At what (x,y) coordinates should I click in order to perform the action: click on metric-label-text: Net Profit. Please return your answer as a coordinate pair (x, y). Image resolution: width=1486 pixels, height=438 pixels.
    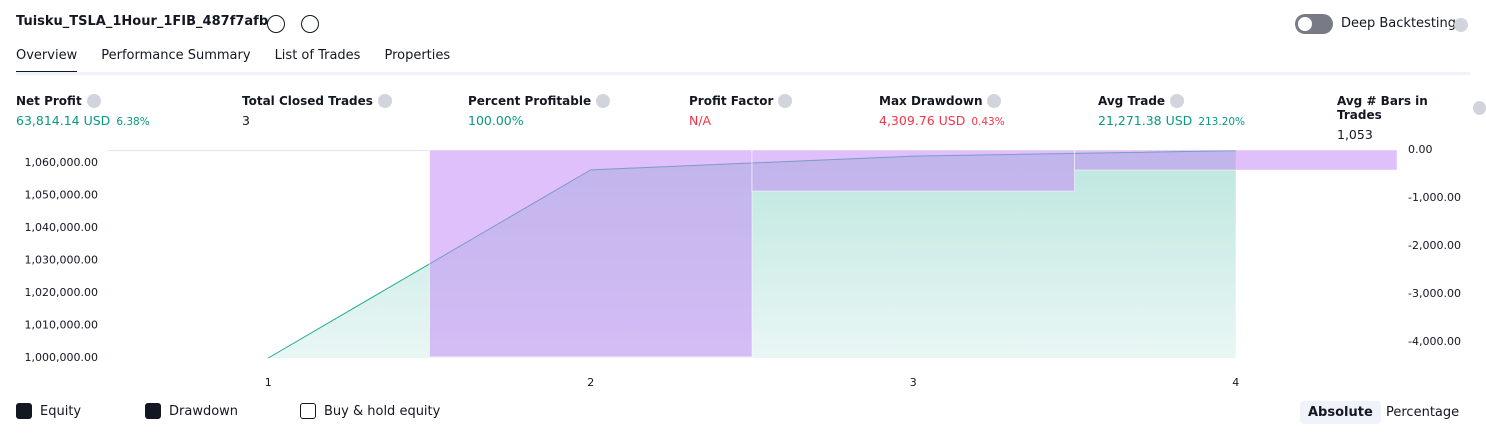
    Looking at the image, I should click on (49, 101).